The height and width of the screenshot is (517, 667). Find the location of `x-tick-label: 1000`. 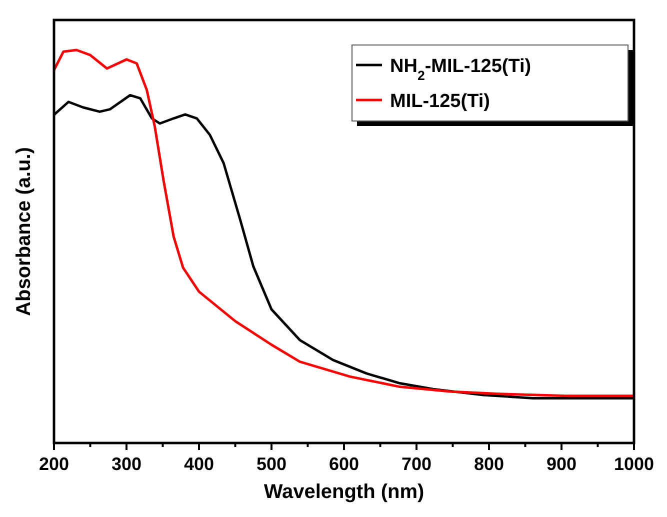

x-tick-label: 1000 is located at coordinates (634, 464).